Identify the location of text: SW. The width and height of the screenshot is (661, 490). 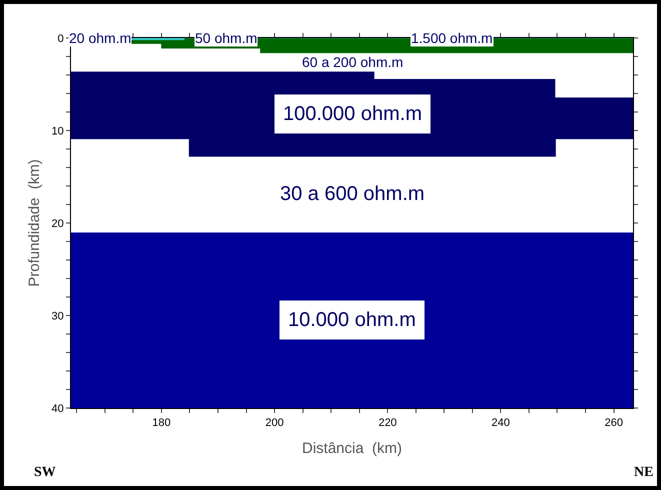
(45, 472).